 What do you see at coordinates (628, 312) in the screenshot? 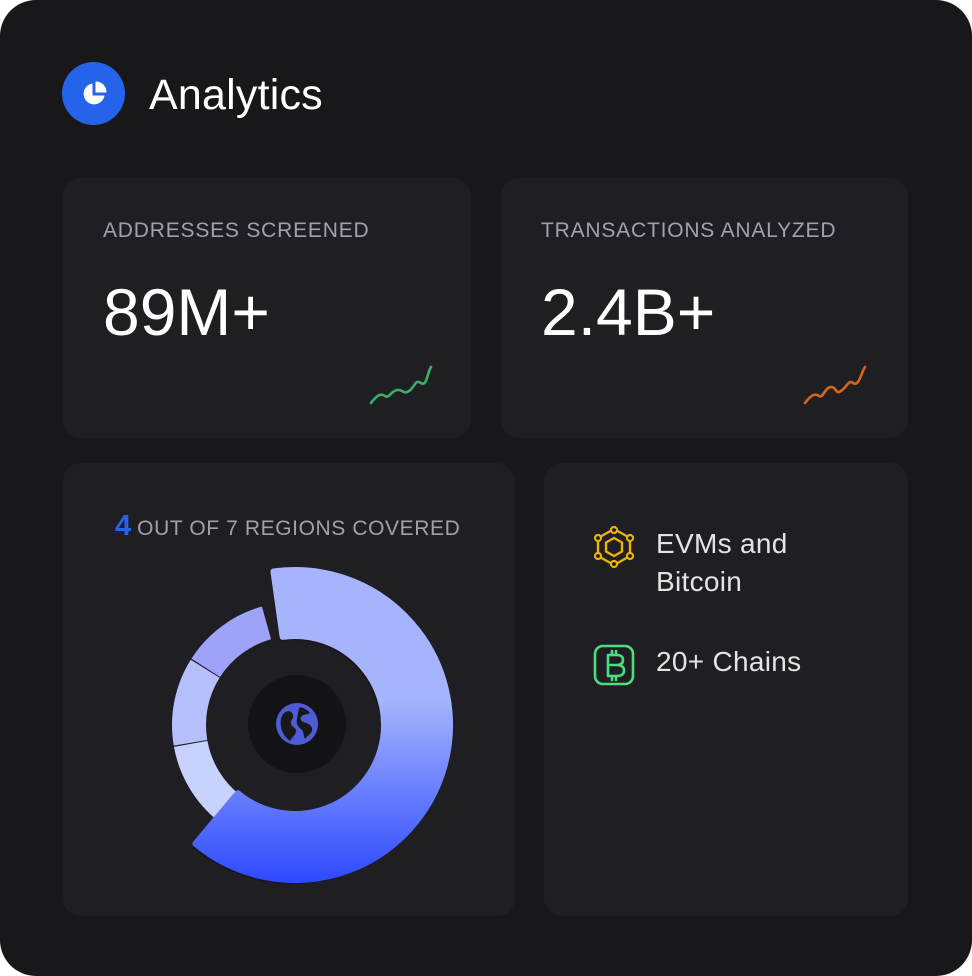
I see `stat-value: 2.4B+` at bounding box center [628, 312].